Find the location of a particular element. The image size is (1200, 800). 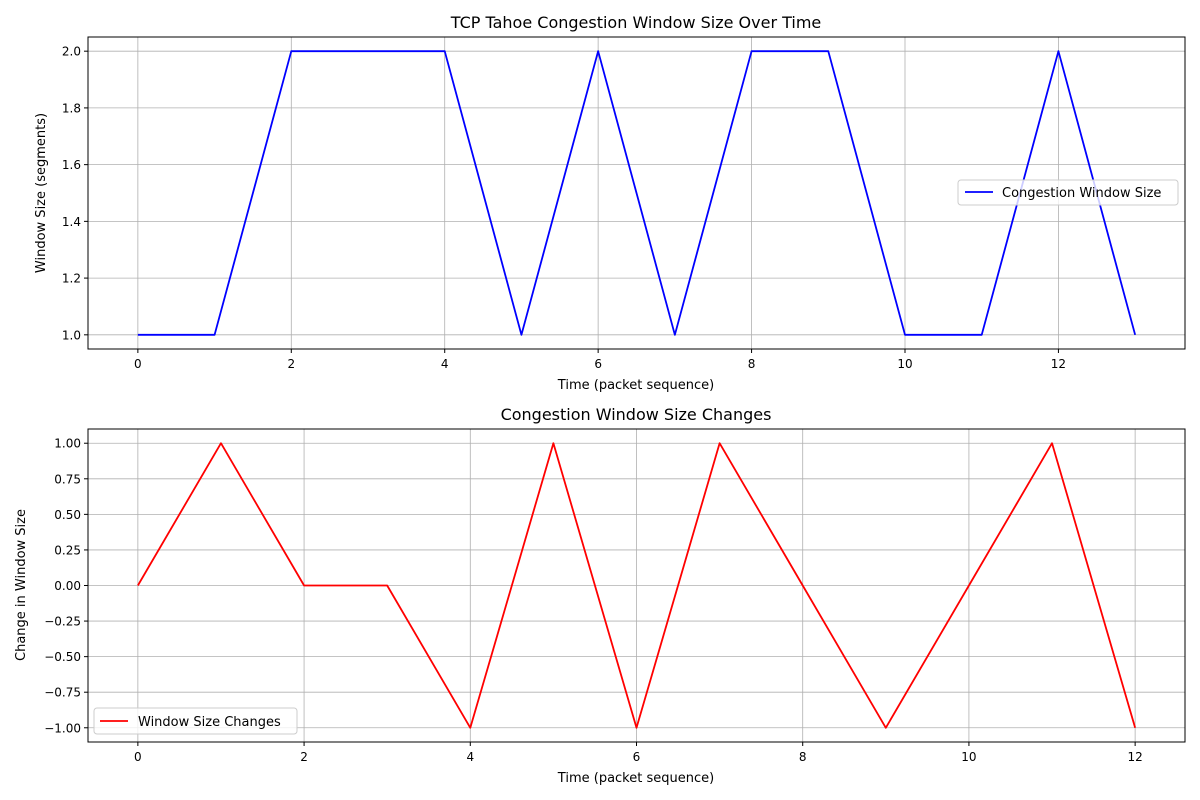

y-tick-label: 0.00 is located at coordinates (67, 586).